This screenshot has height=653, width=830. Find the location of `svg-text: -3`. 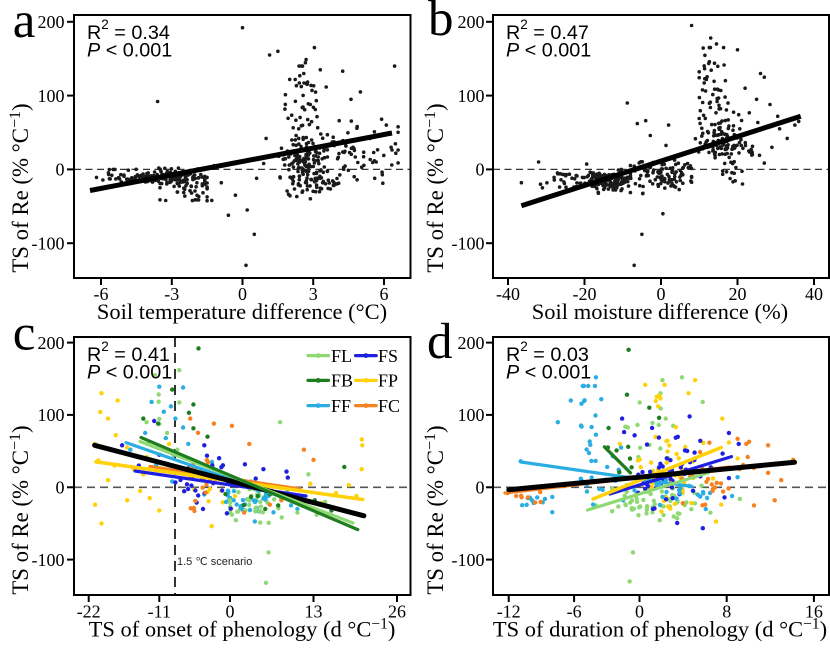

svg-text: -3 is located at coordinates (171, 294).